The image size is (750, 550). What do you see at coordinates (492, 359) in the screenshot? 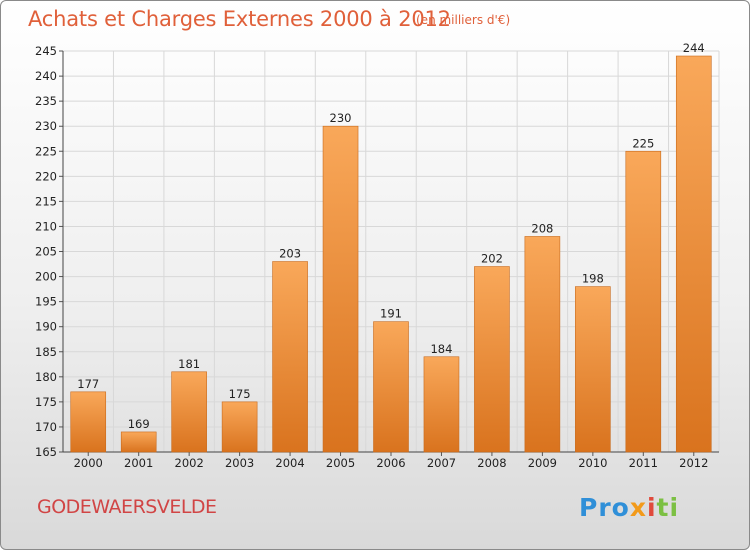
I see `bar-2008` at bounding box center [492, 359].